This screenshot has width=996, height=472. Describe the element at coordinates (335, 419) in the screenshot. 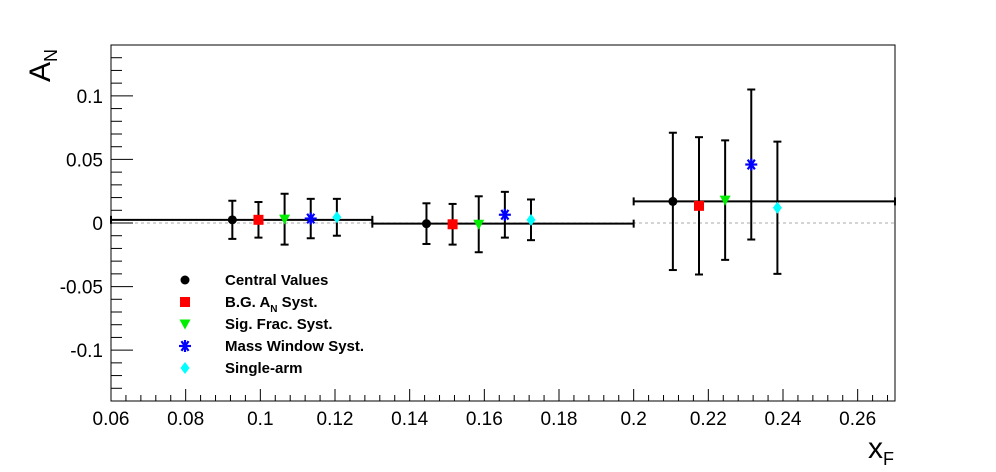

I see `x-tick-label: 0.12` at that location.